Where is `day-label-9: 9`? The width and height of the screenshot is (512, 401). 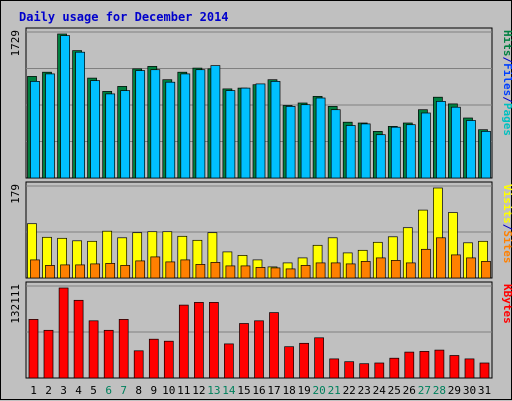 day-label-9: 9 is located at coordinates (153, 390).